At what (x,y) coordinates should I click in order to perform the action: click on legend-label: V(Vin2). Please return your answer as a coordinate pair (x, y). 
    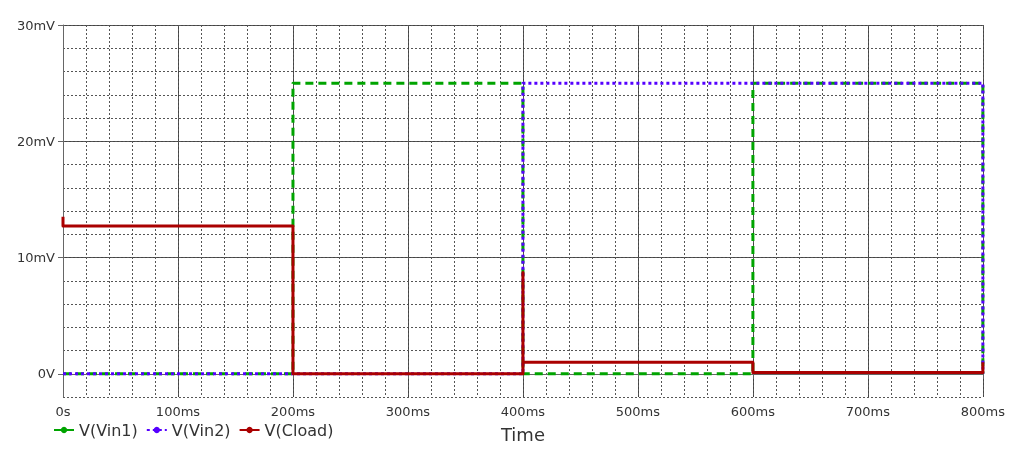
    Looking at the image, I should click on (201, 430).